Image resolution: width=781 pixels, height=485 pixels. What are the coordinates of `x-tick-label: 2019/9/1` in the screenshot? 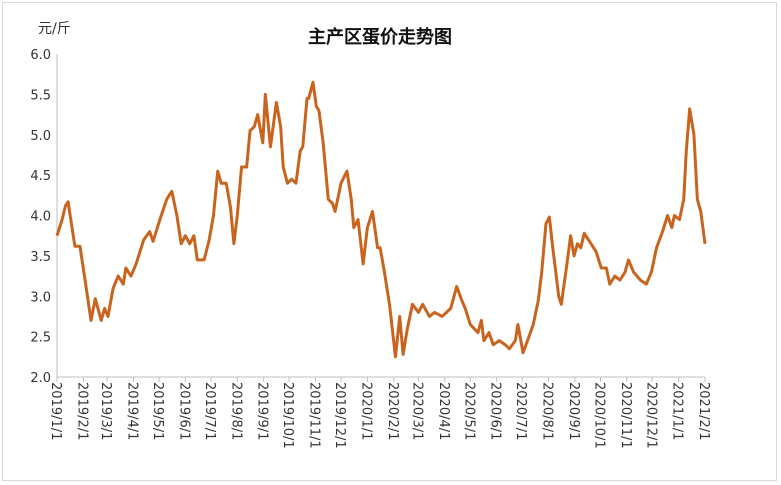 It's located at (262, 411).